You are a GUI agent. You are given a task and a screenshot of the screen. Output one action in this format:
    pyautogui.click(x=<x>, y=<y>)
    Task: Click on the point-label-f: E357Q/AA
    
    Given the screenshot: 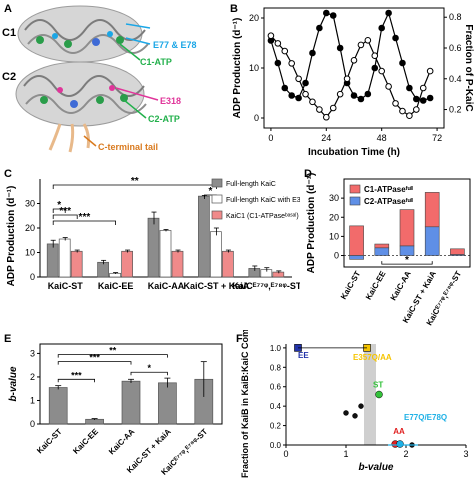 What is the action you would take?
    pyautogui.click(x=372, y=357)
    